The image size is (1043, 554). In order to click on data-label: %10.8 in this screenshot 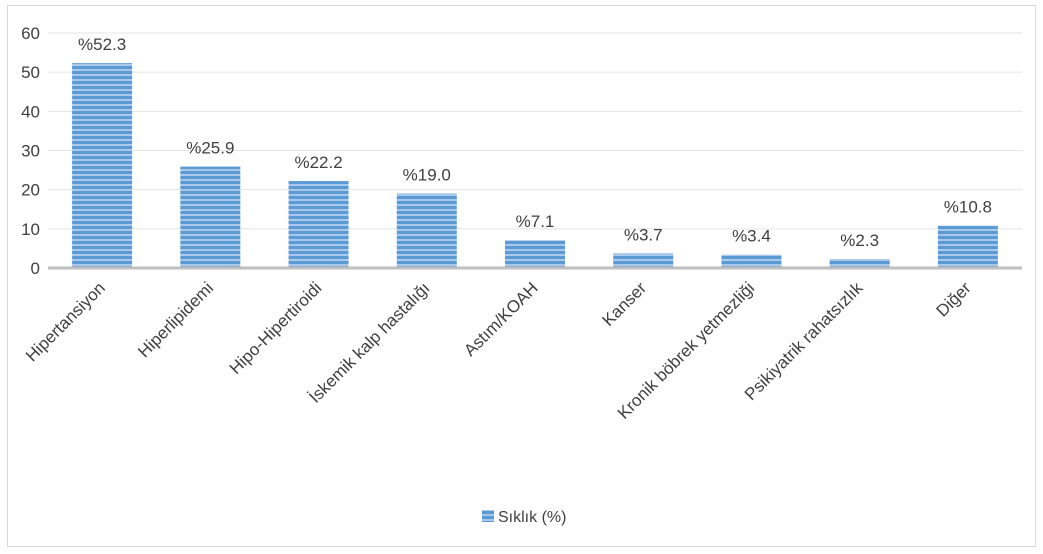, I will do `click(968, 207)`.